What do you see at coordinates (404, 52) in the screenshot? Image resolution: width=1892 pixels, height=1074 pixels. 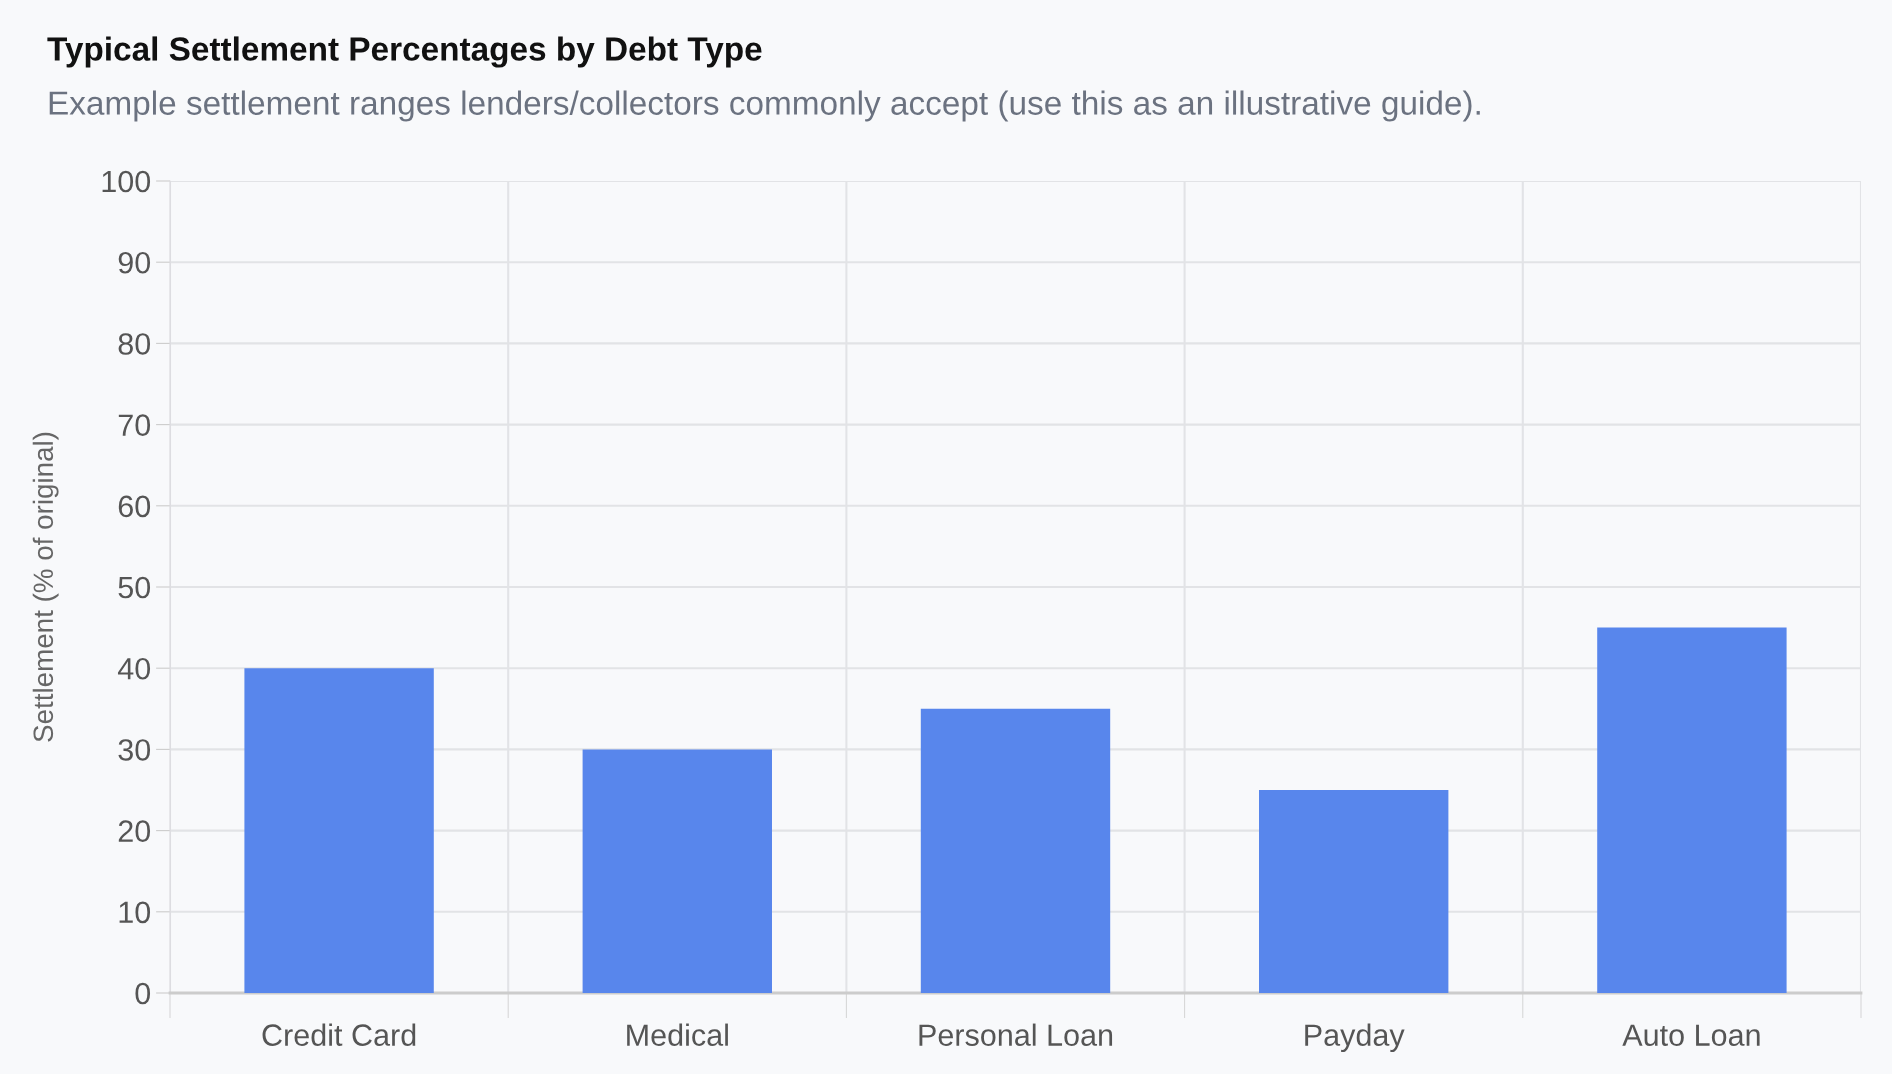 I see `chart-title: Typical Settlement Percentages by Debt Type` at bounding box center [404, 52].